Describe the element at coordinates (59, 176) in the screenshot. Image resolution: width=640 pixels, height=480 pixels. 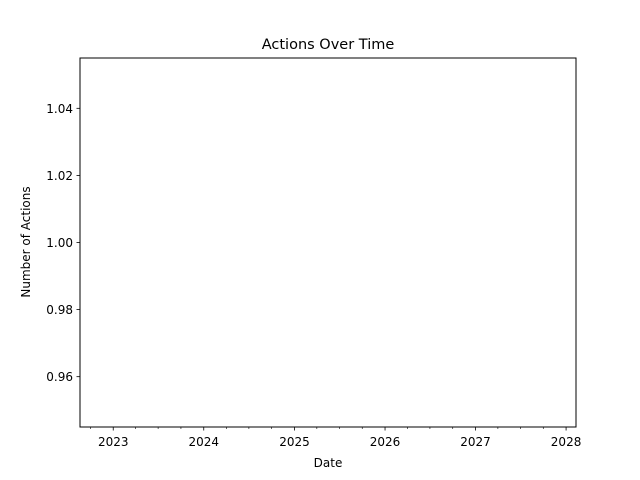
I see `y-tick-label: 1.02` at that location.